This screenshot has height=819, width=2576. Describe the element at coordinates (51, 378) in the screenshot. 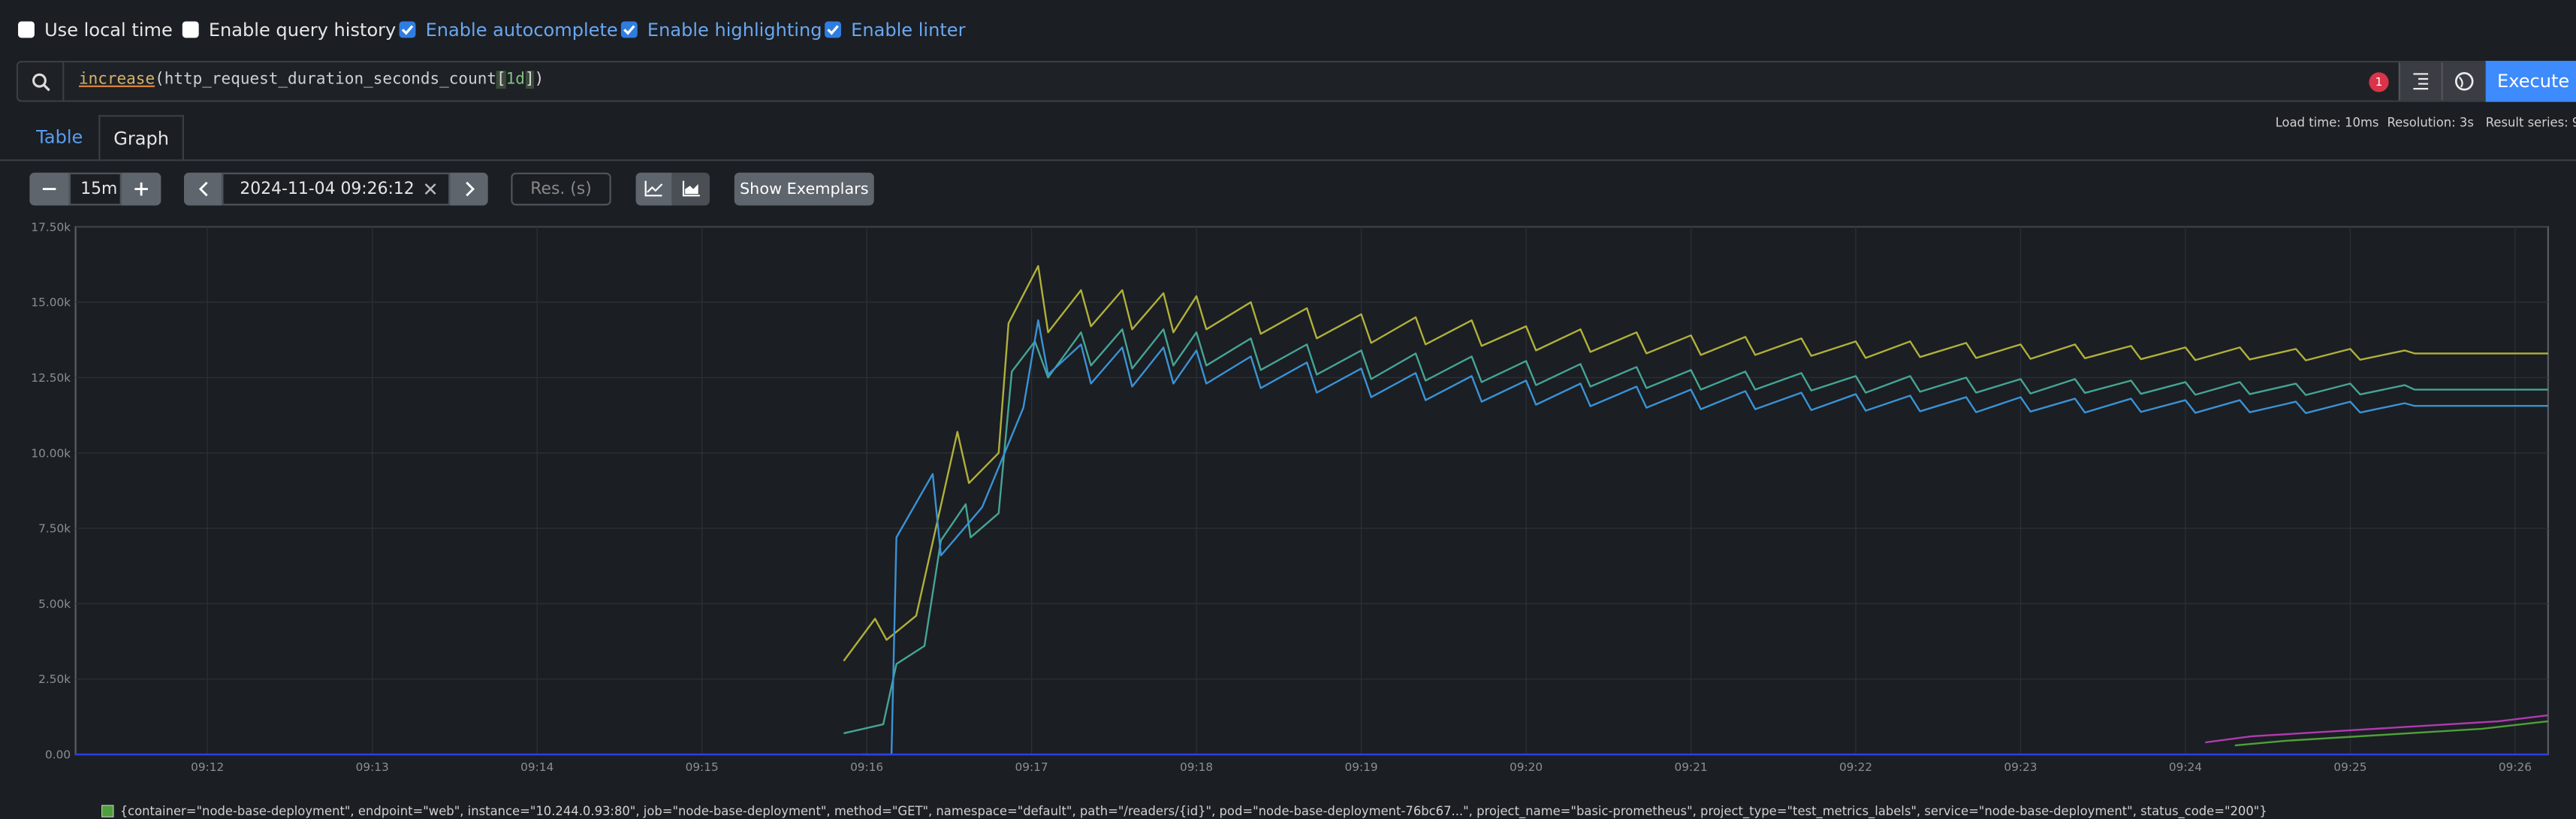

I see `y-tick-label: 12.50k` at that location.